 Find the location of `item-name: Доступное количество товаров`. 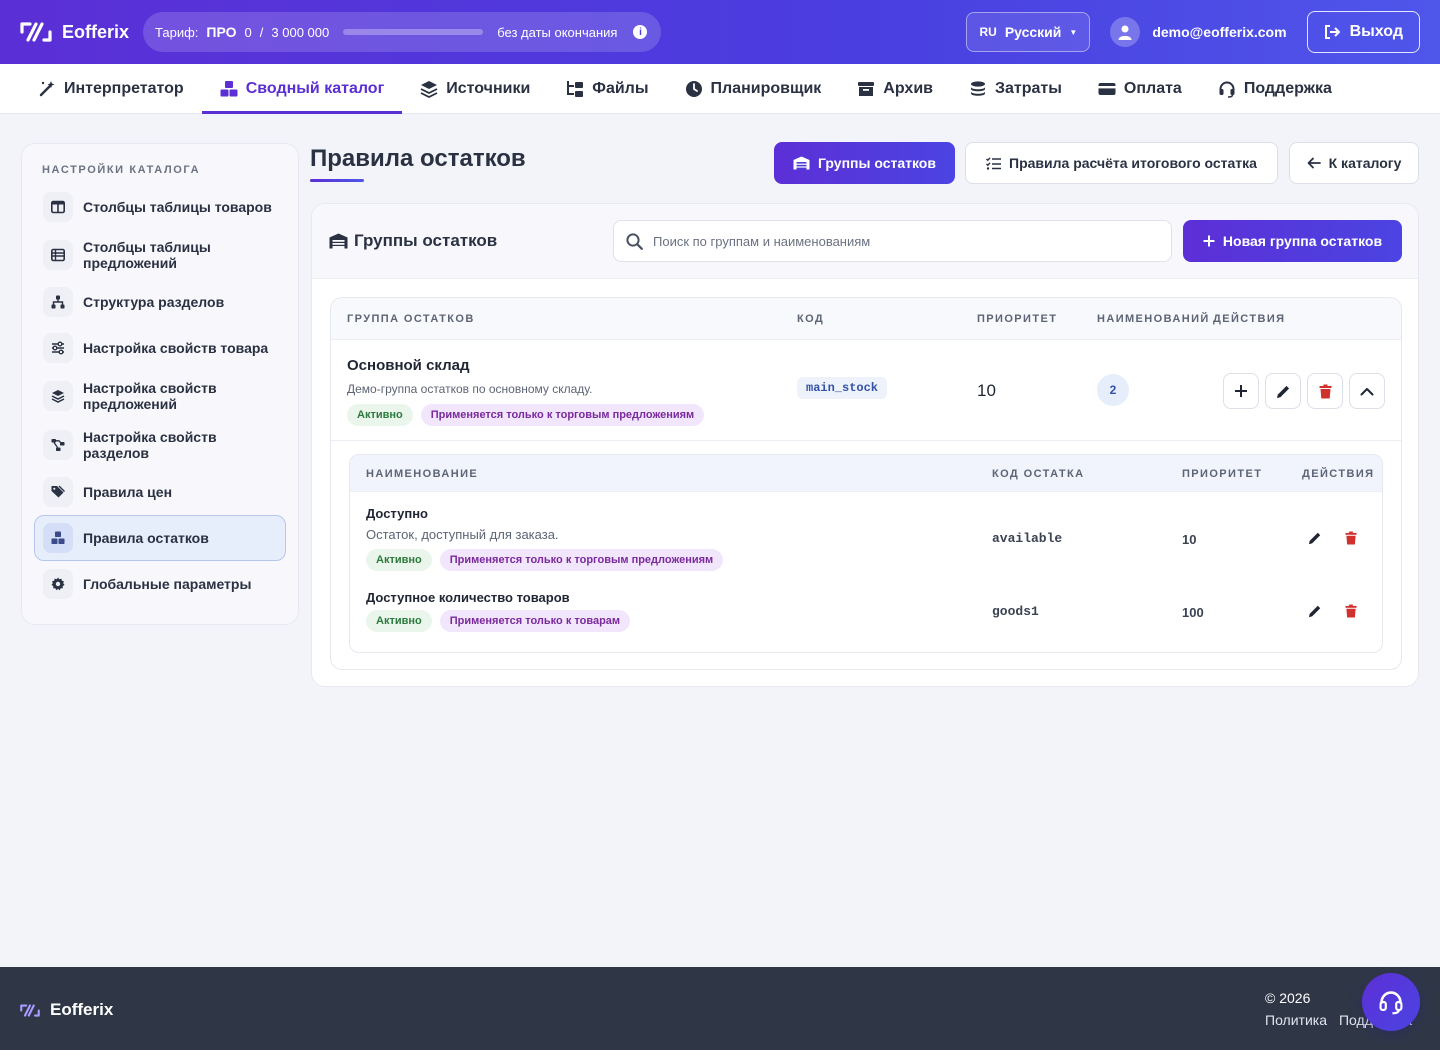

item-name: Доступное количество товаров is located at coordinates (468, 597).